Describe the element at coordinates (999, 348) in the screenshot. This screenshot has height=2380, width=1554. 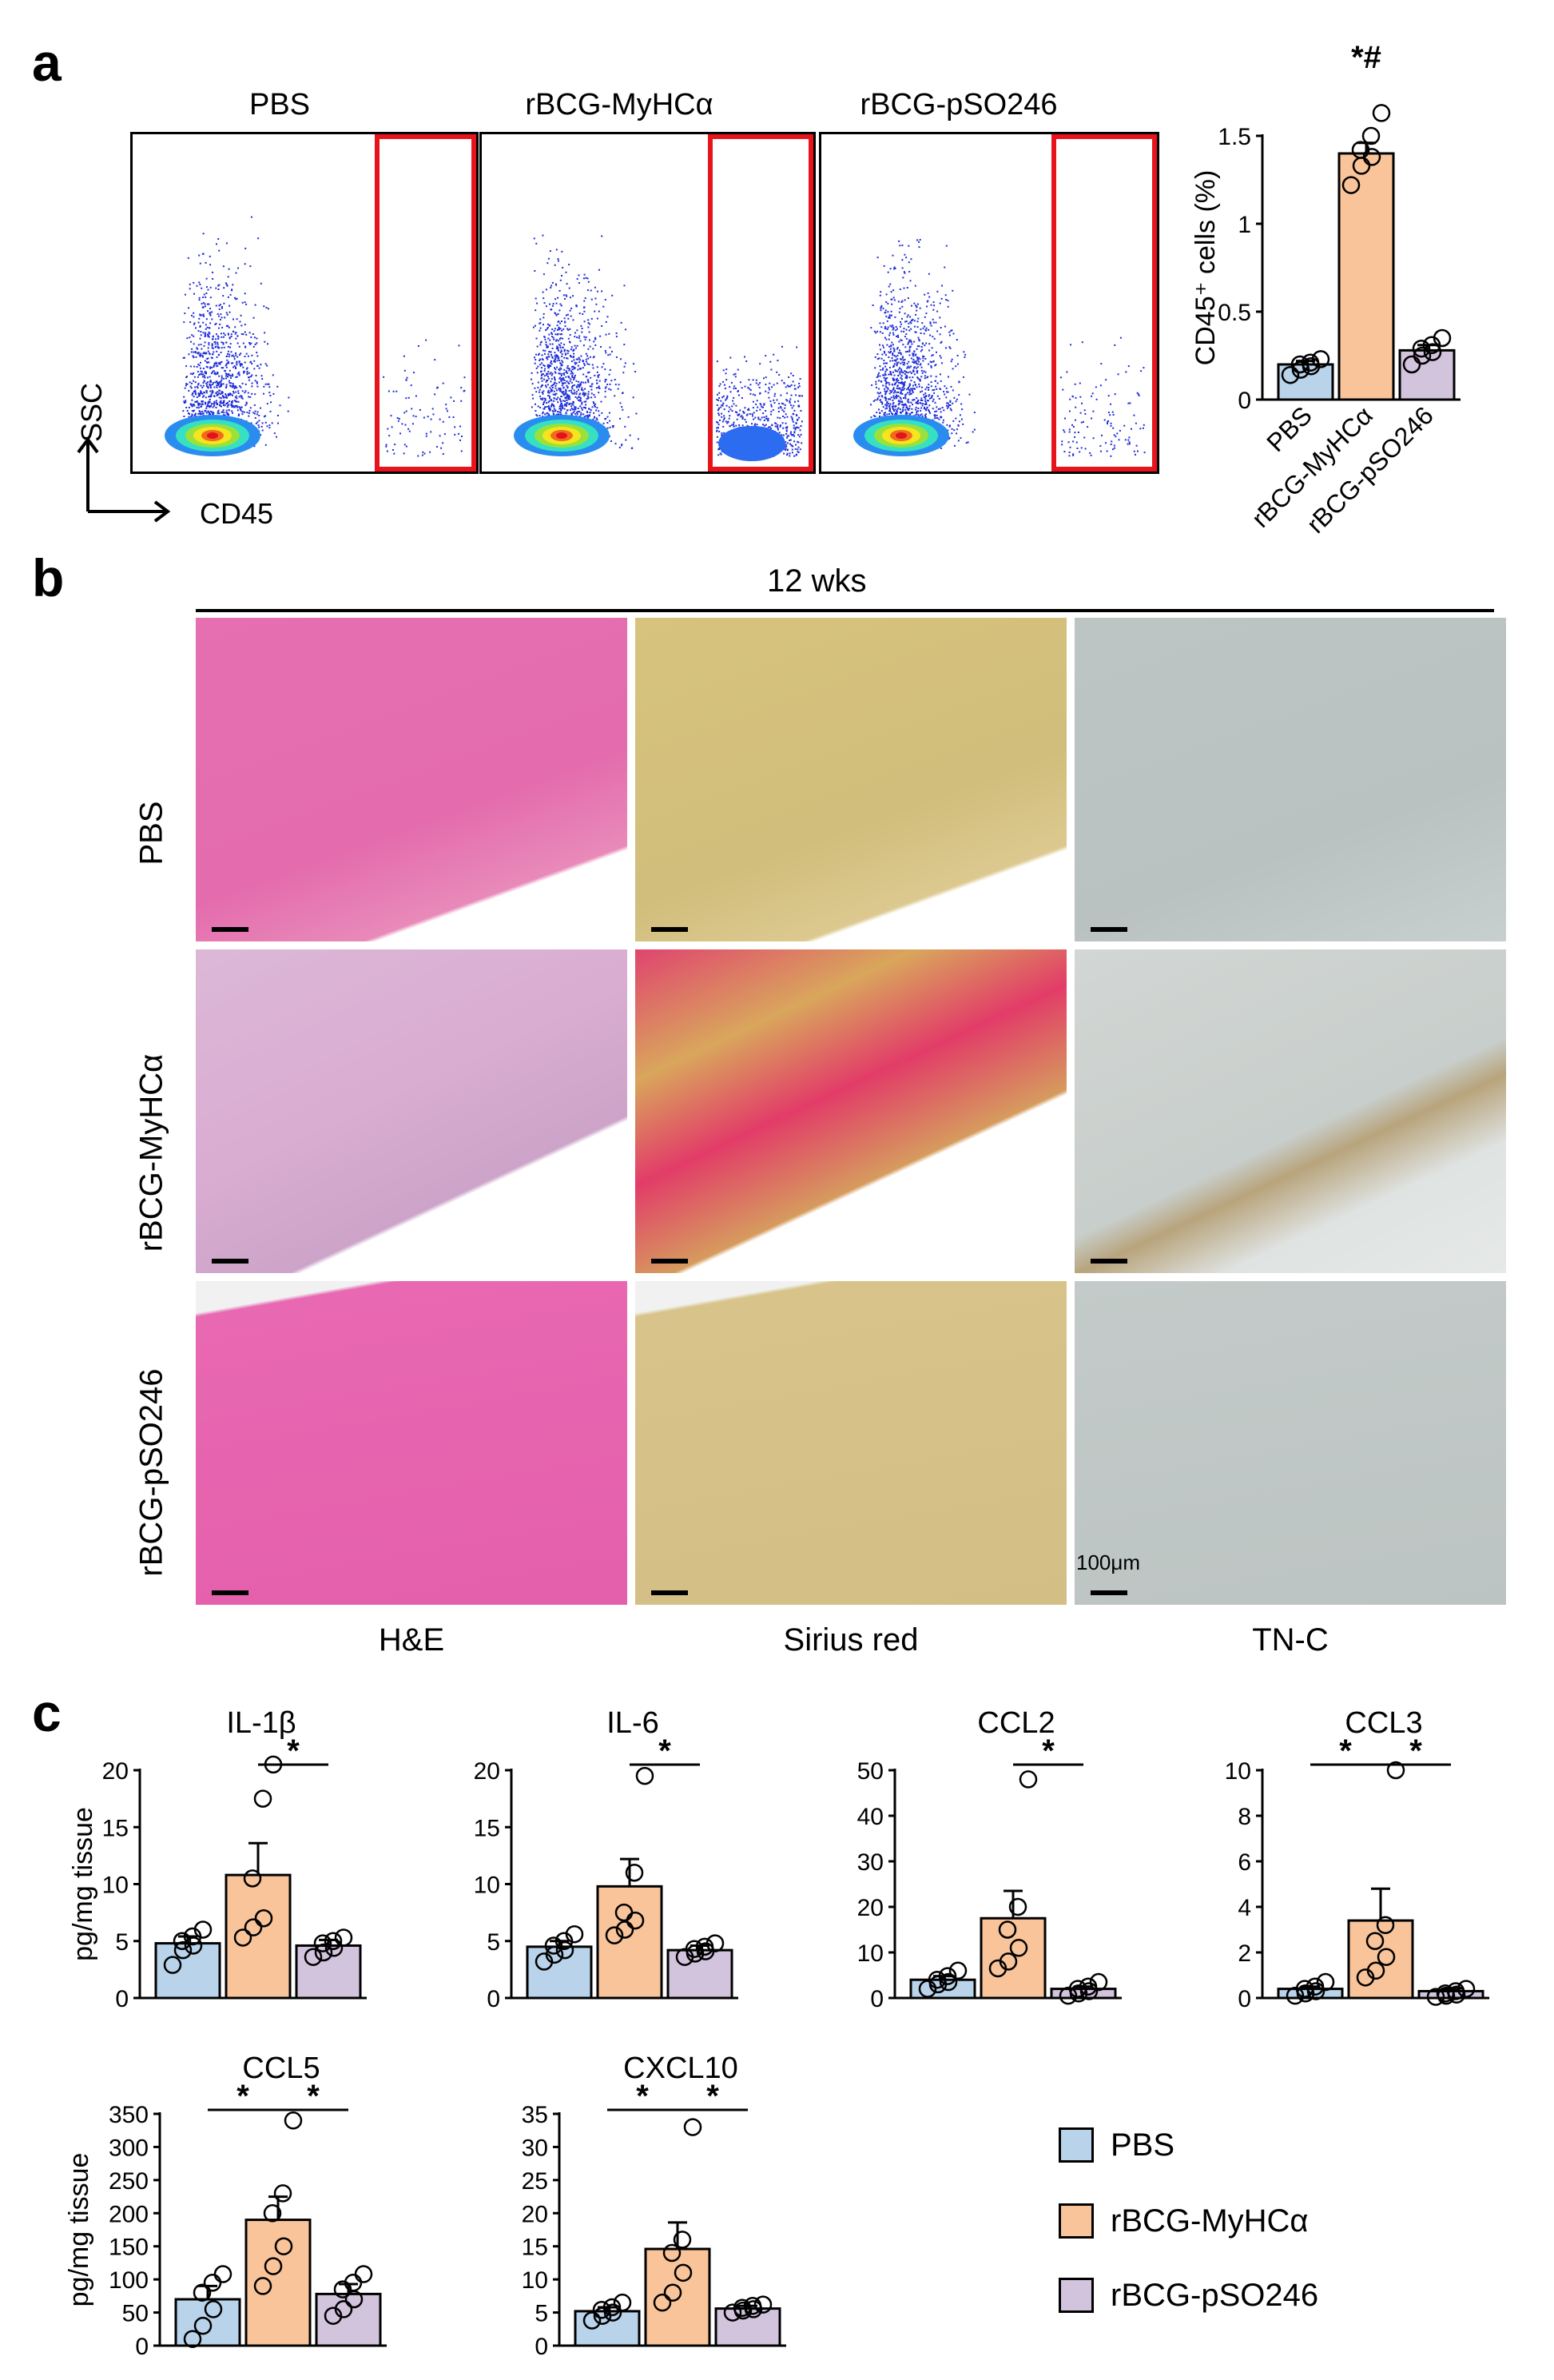
I see `flow-dots-pso` at that location.